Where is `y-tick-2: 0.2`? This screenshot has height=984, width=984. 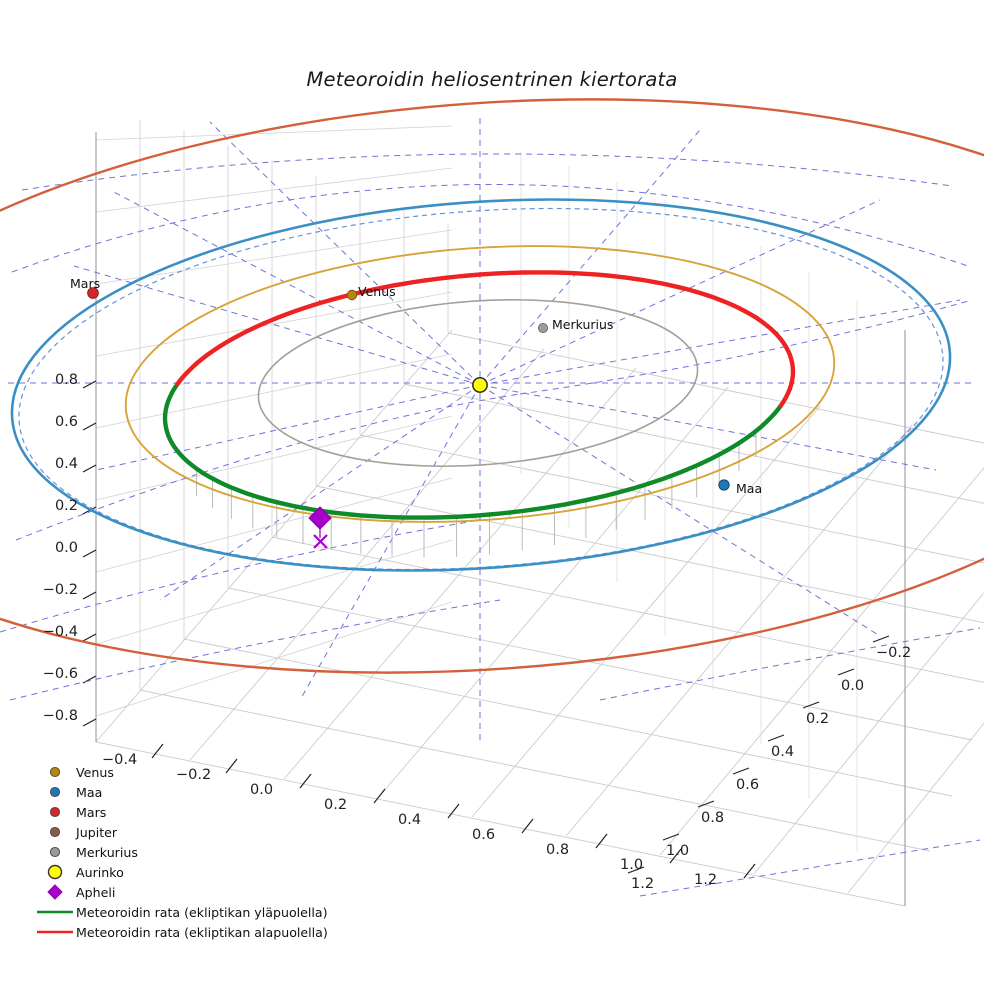
y-tick-2: 0.2 is located at coordinates (818, 719).